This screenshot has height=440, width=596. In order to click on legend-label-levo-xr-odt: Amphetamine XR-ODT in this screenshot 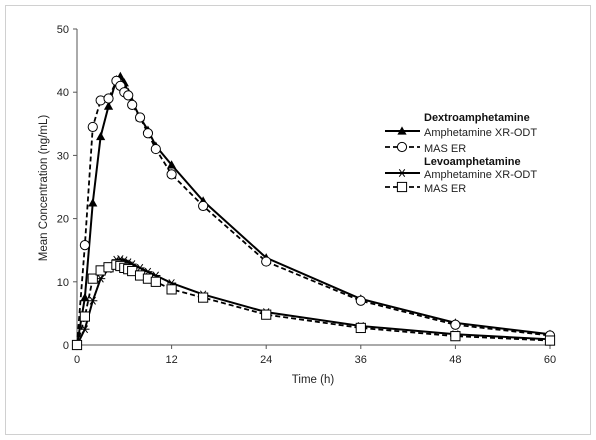, I will do `click(480, 175)`.